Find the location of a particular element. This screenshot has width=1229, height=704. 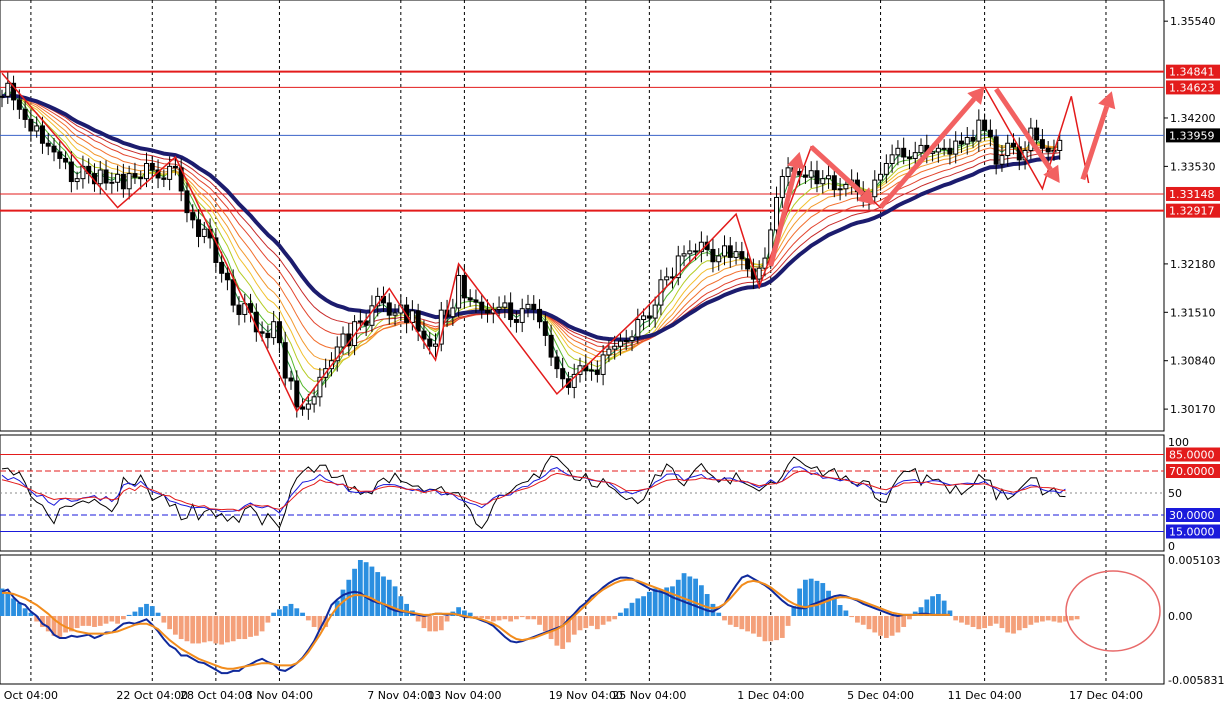

x-tick-label: 19 Nov 04:00 is located at coordinates (586, 695).